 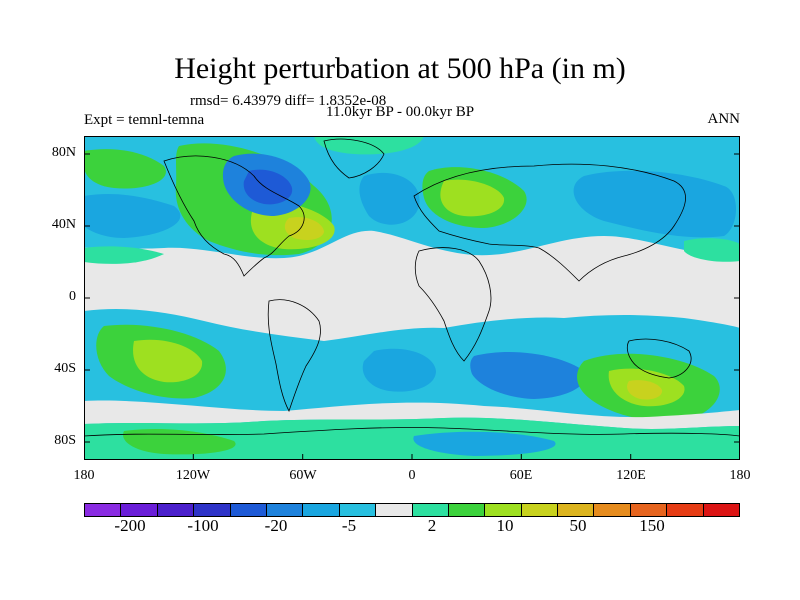 What do you see at coordinates (72, 296) in the screenshot?
I see `lat-label-eq: 0` at bounding box center [72, 296].